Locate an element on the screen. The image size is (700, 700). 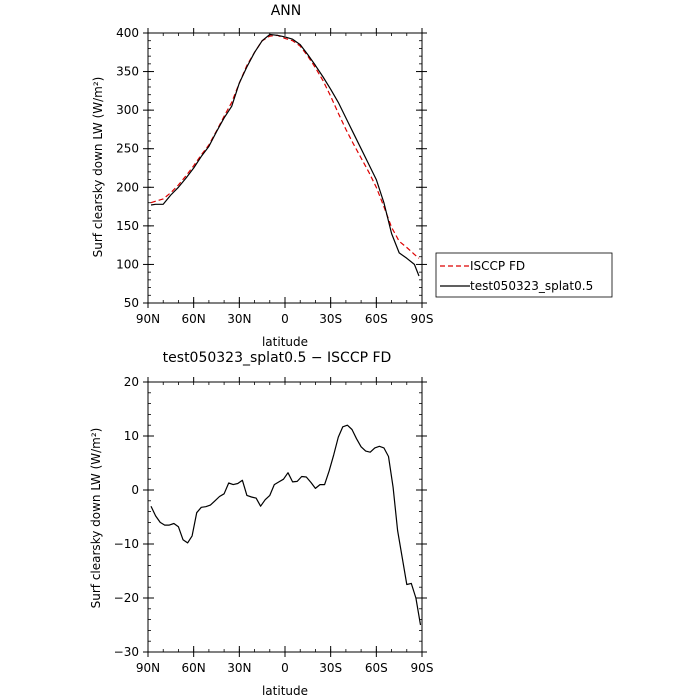
y-tick-label: −20 is located at coordinates (126, 598).